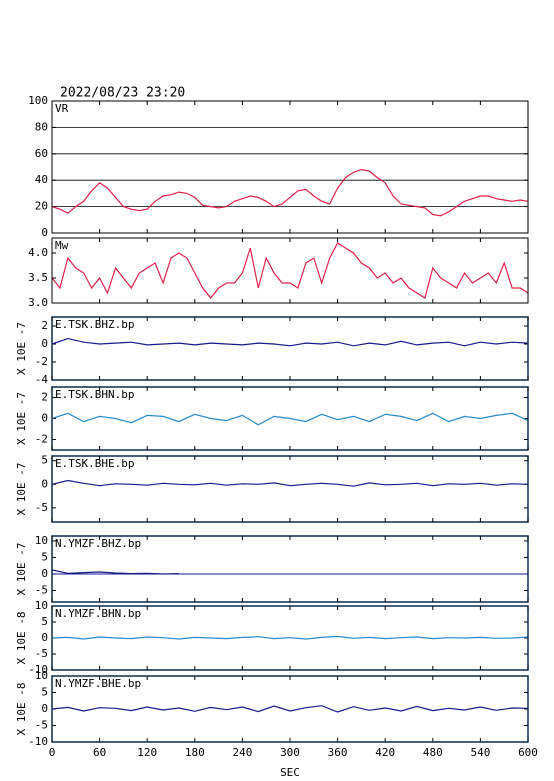  What do you see at coordinates (338, 752) in the screenshot?
I see `x-tick-label: 360` at bounding box center [338, 752].